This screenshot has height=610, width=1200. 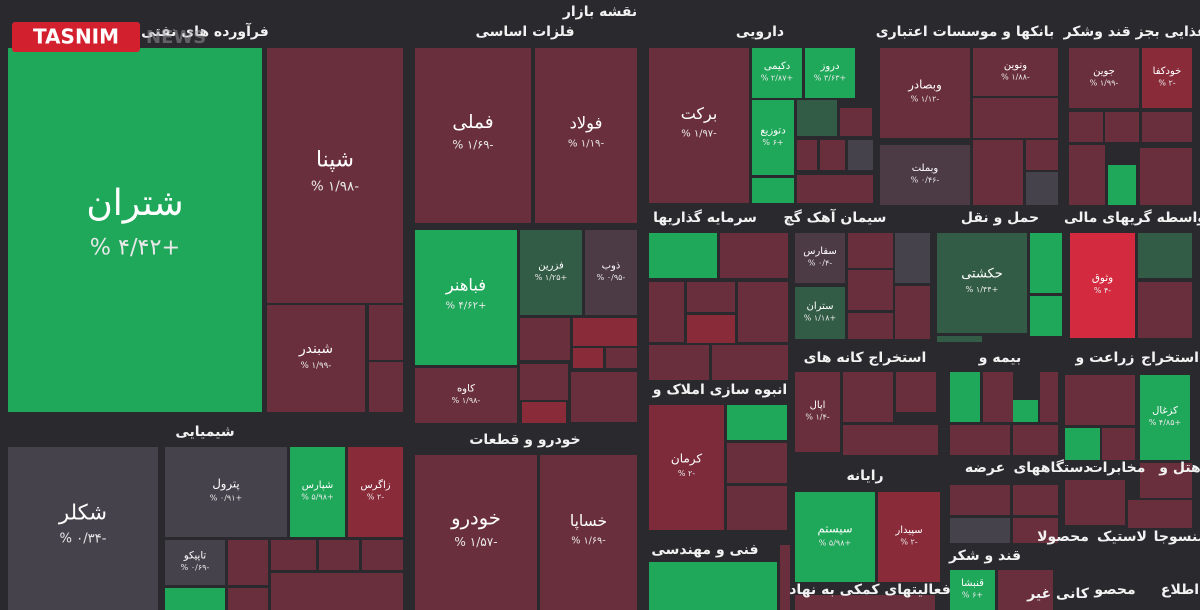 What do you see at coordinates (1051, 467) in the screenshot?
I see `sector-label: دستگاههای` at bounding box center [1051, 467].